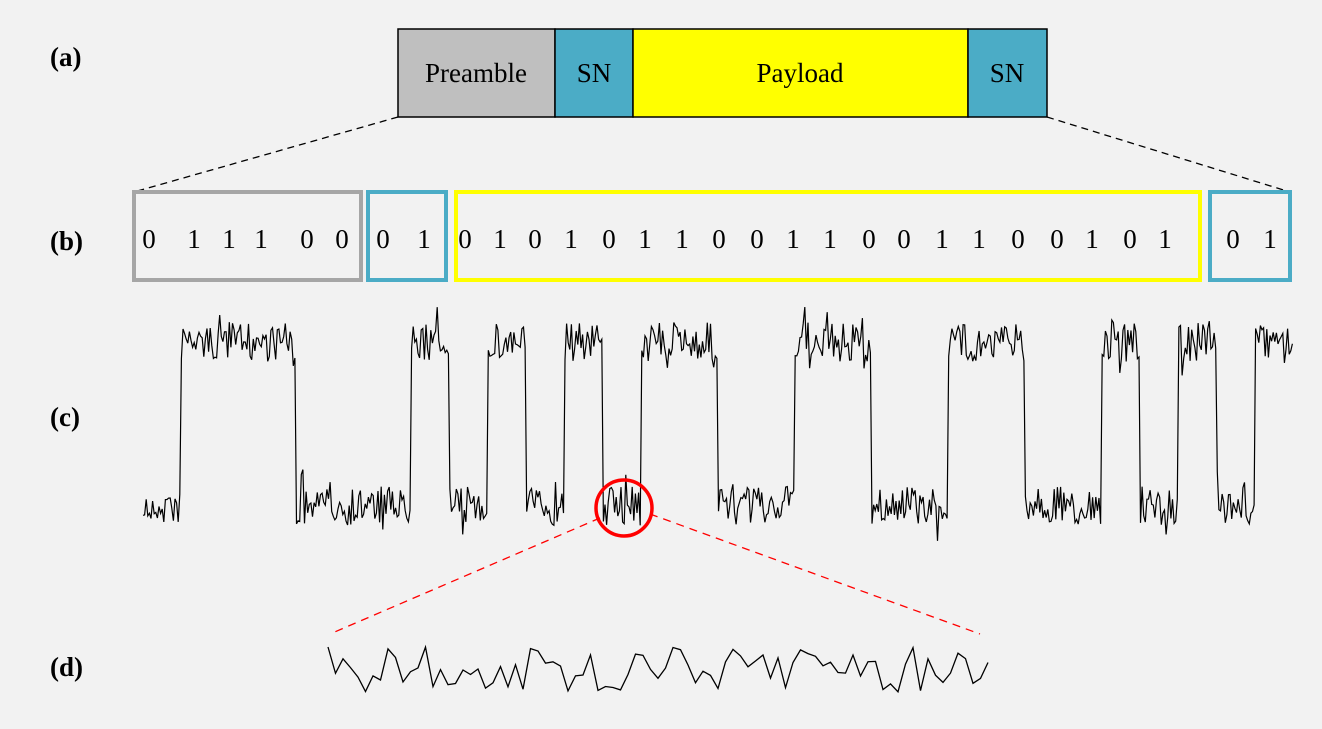 This screenshot has width=1322, height=729. Describe the element at coordinates (624, 508) in the screenshot. I see `zoom-marker-circle` at that location.